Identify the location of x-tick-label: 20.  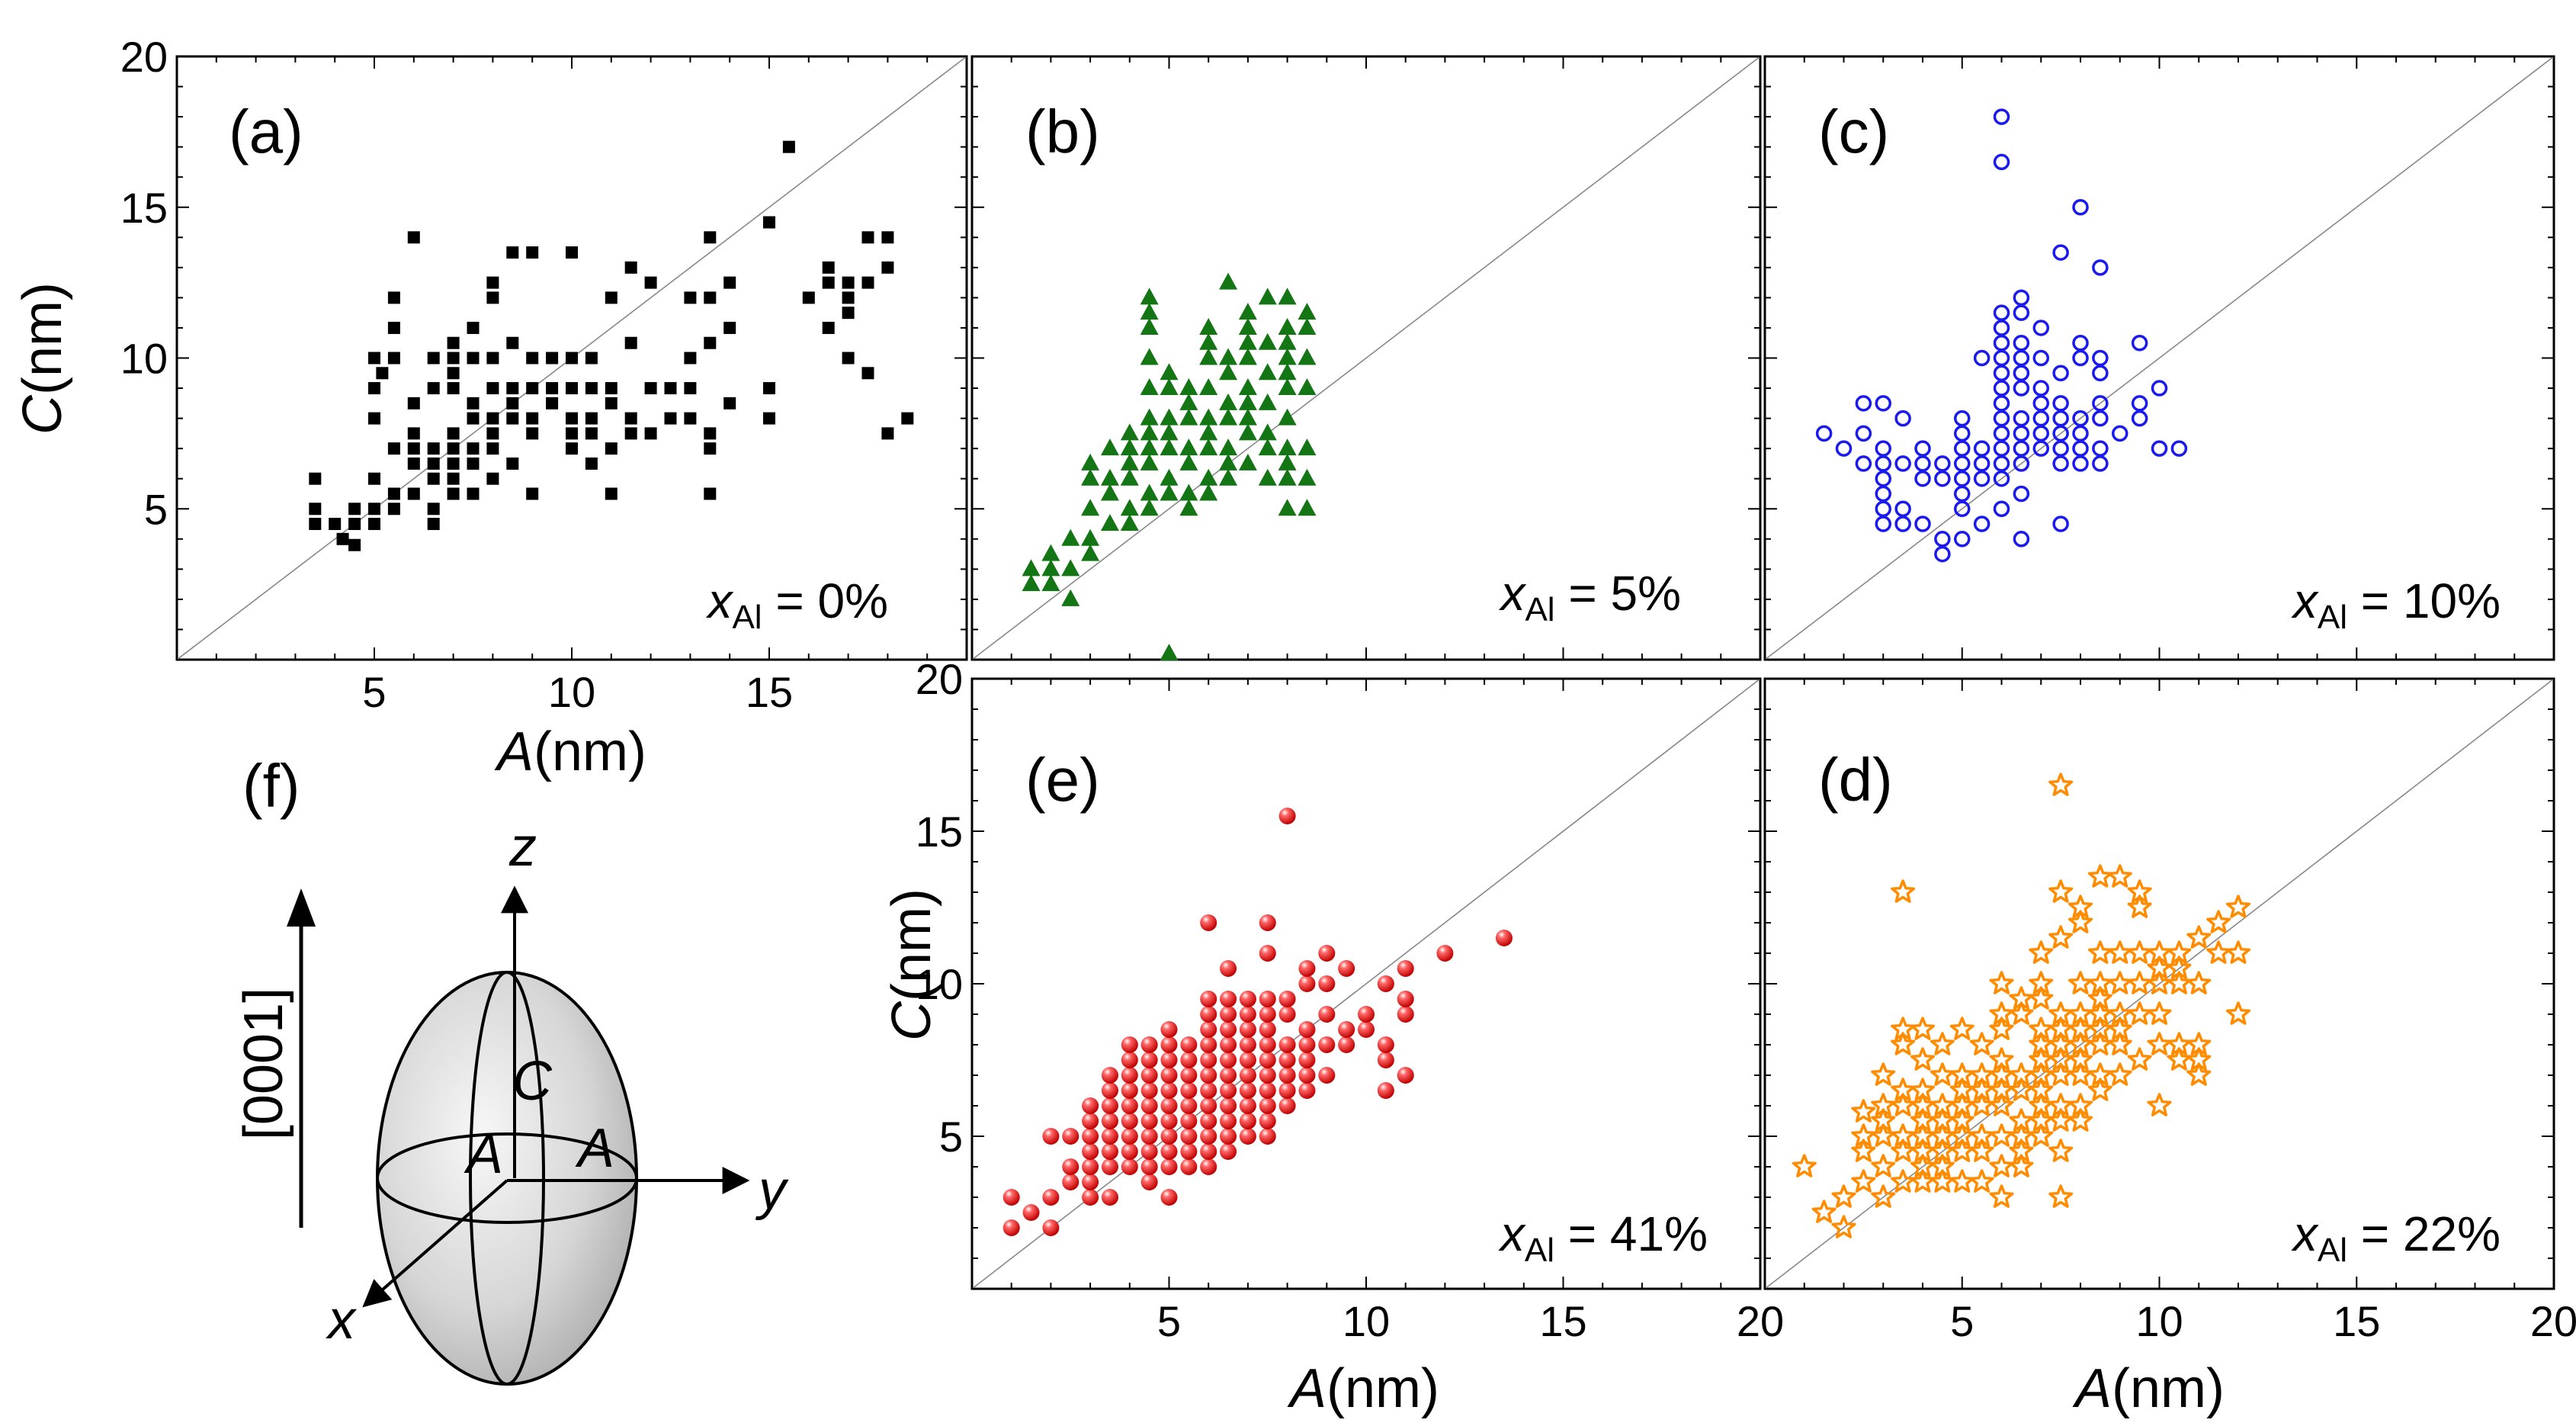
(1760, 1321).